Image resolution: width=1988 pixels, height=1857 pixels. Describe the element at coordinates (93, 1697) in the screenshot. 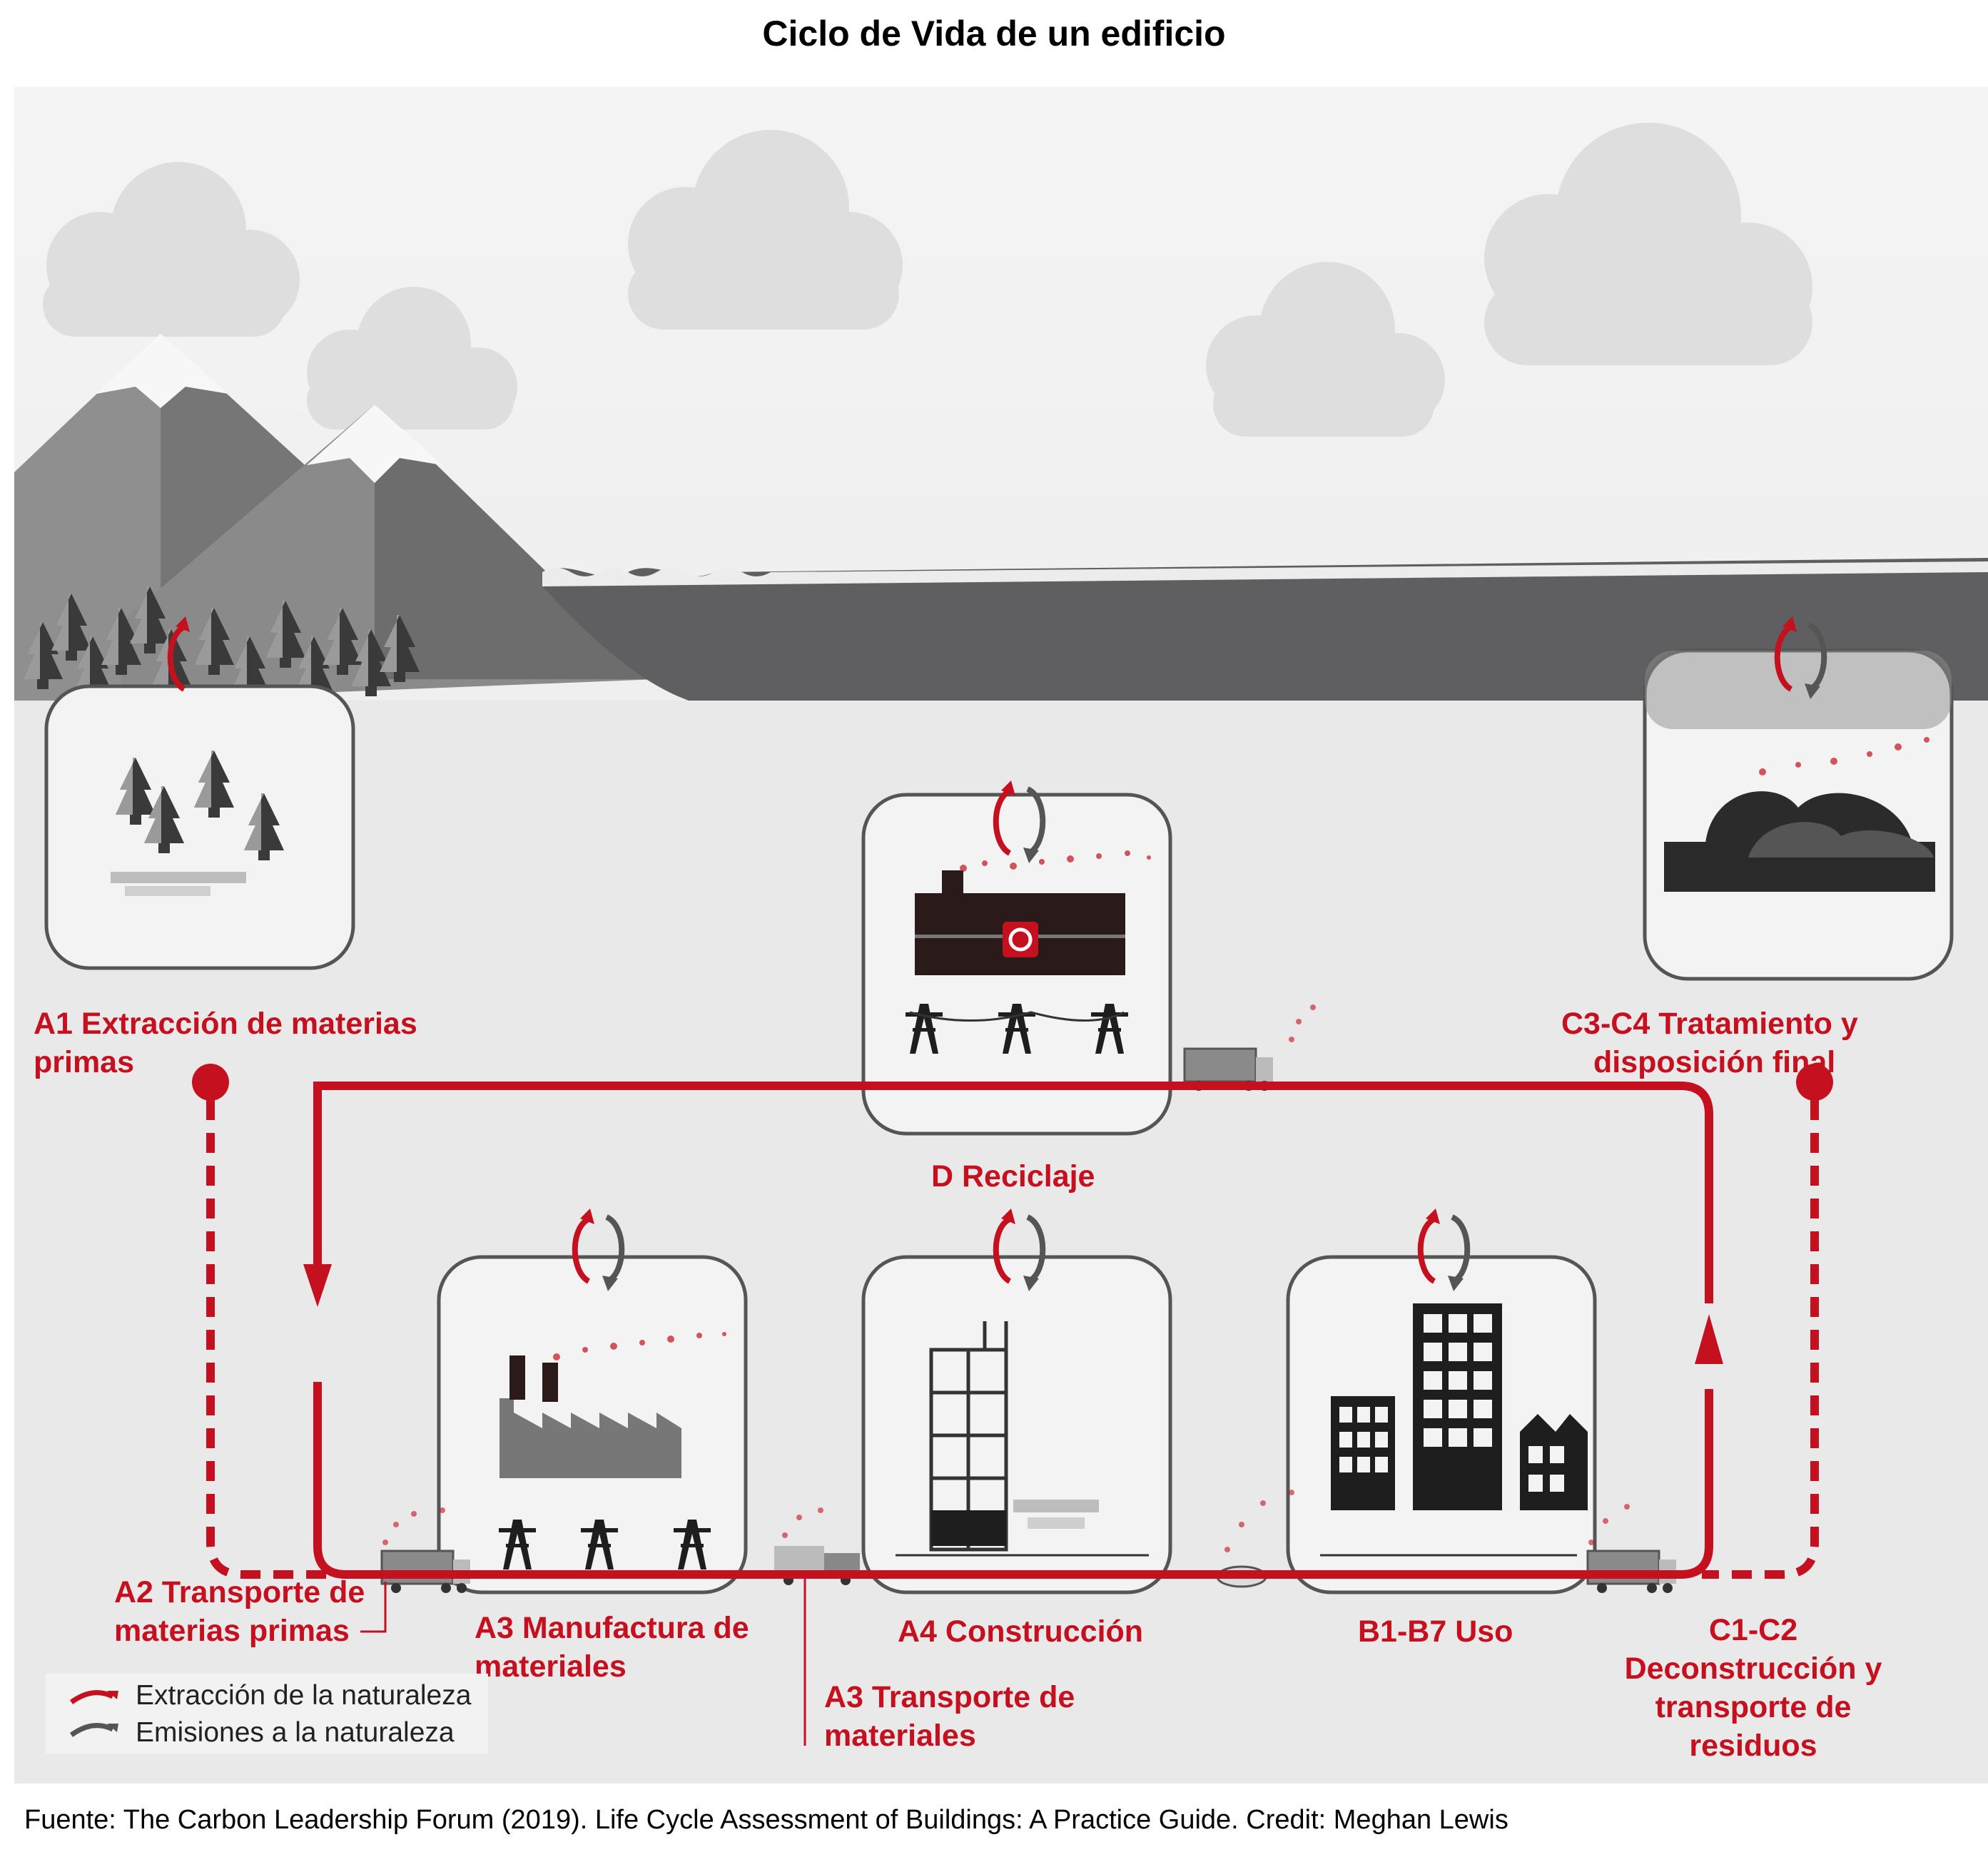

I see `red-arrow-icon` at that location.